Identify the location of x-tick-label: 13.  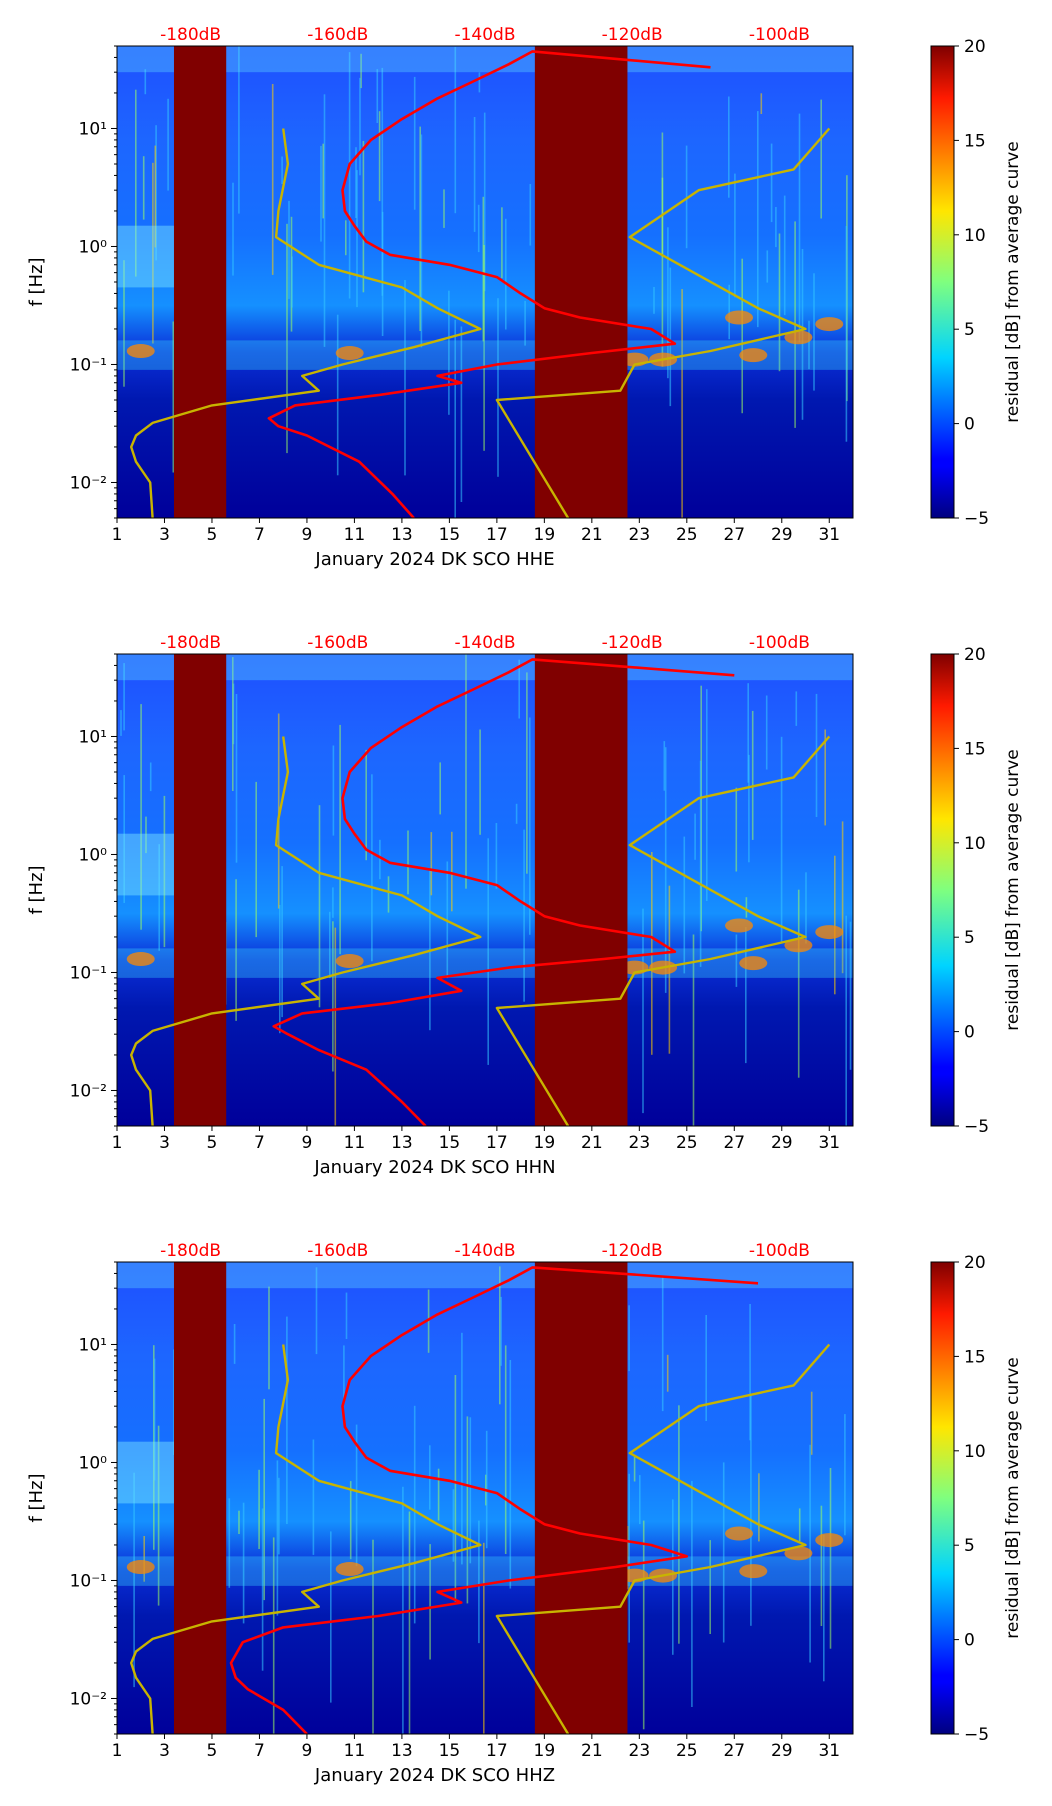
(402, 1751).